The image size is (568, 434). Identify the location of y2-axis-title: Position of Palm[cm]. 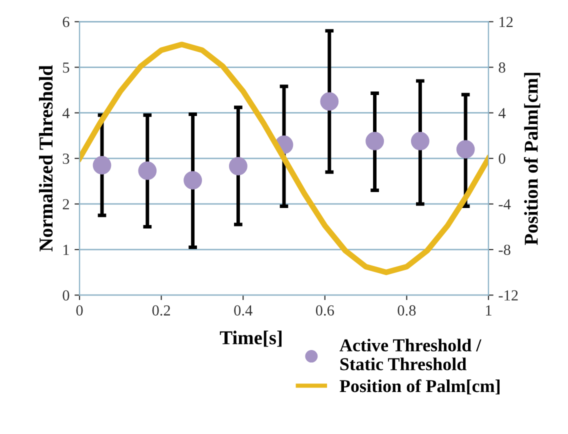
(532, 159).